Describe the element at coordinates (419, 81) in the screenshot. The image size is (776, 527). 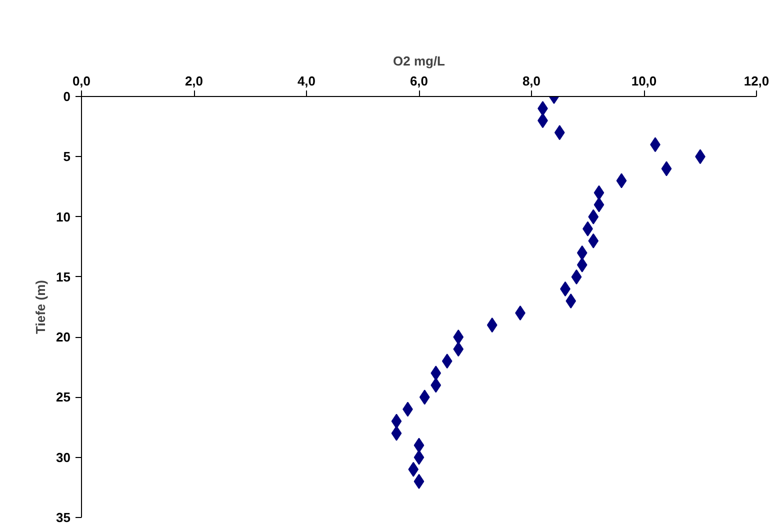
I see `x-tick-label: 6,0` at that location.